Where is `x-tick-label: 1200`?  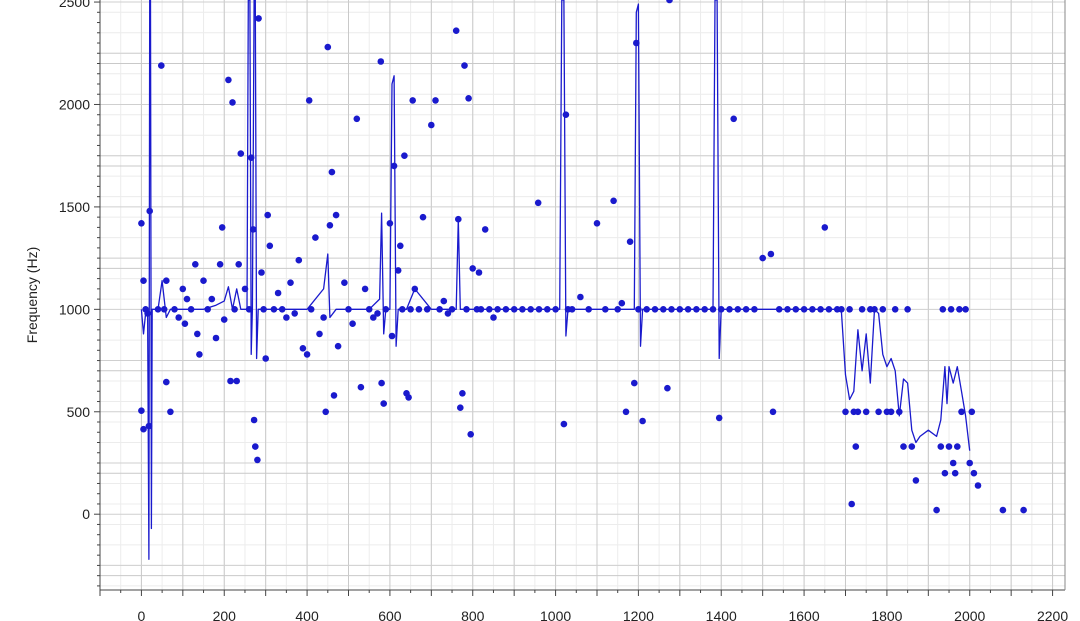 x-tick-label: 1200 is located at coordinates (638, 614).